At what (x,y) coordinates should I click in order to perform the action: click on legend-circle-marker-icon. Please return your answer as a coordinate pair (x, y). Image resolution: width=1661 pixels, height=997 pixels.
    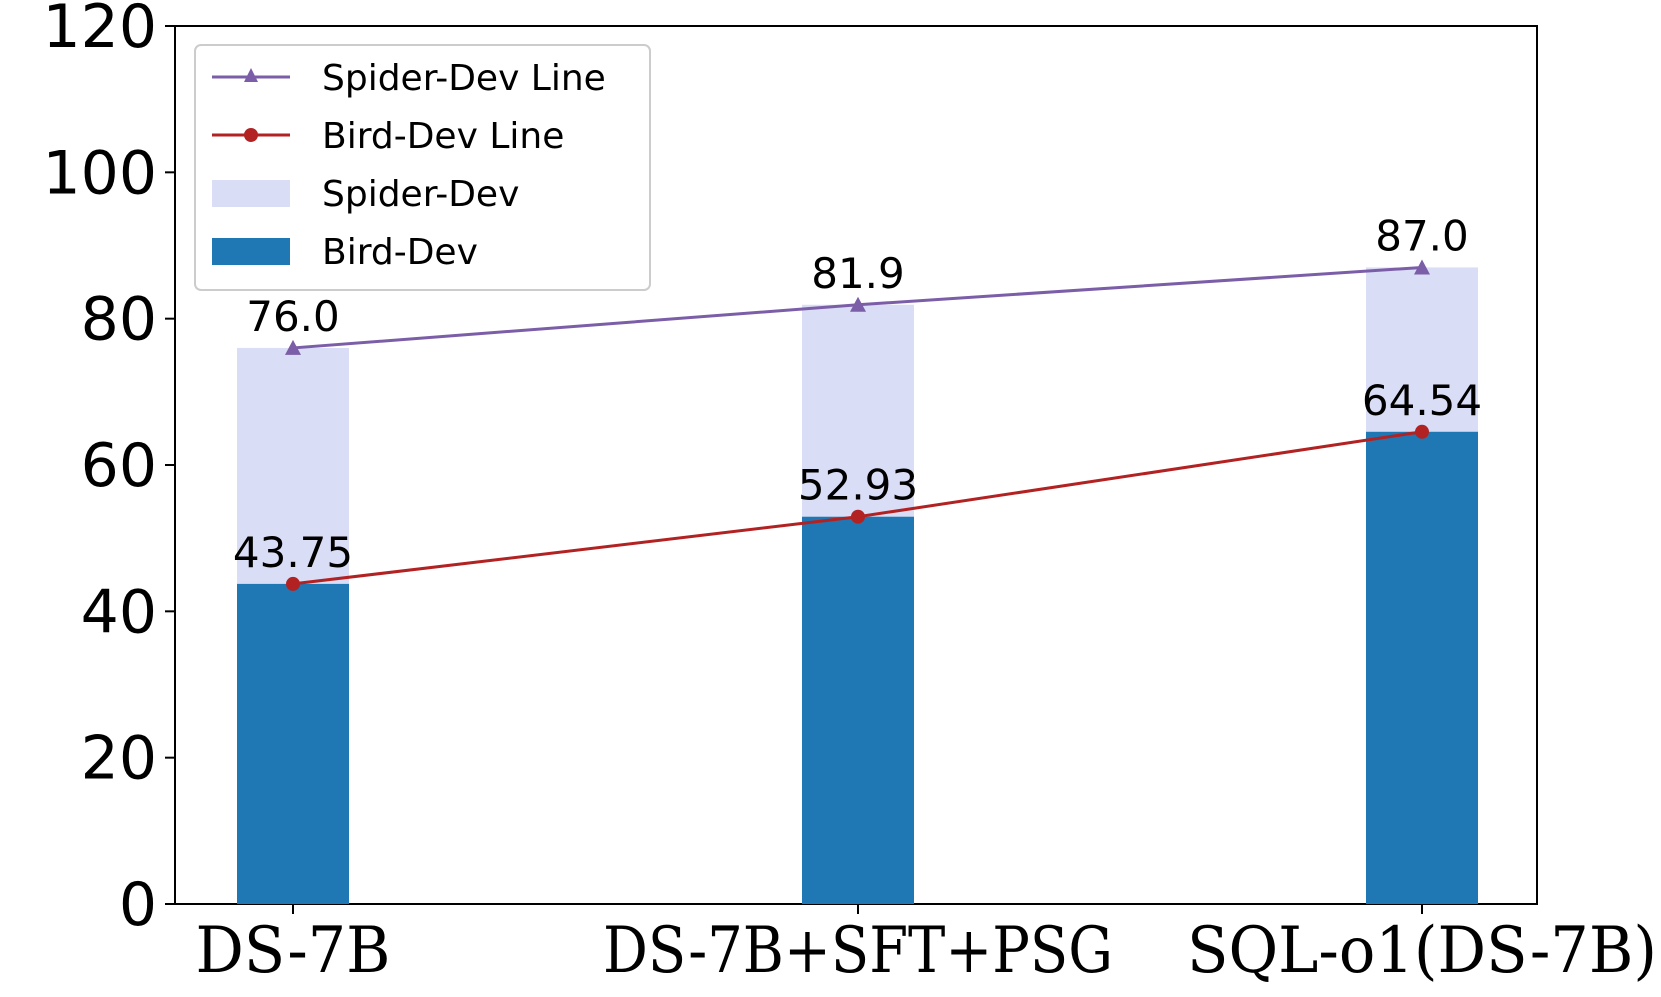
    Looking at the image, I should click on (251, 135).